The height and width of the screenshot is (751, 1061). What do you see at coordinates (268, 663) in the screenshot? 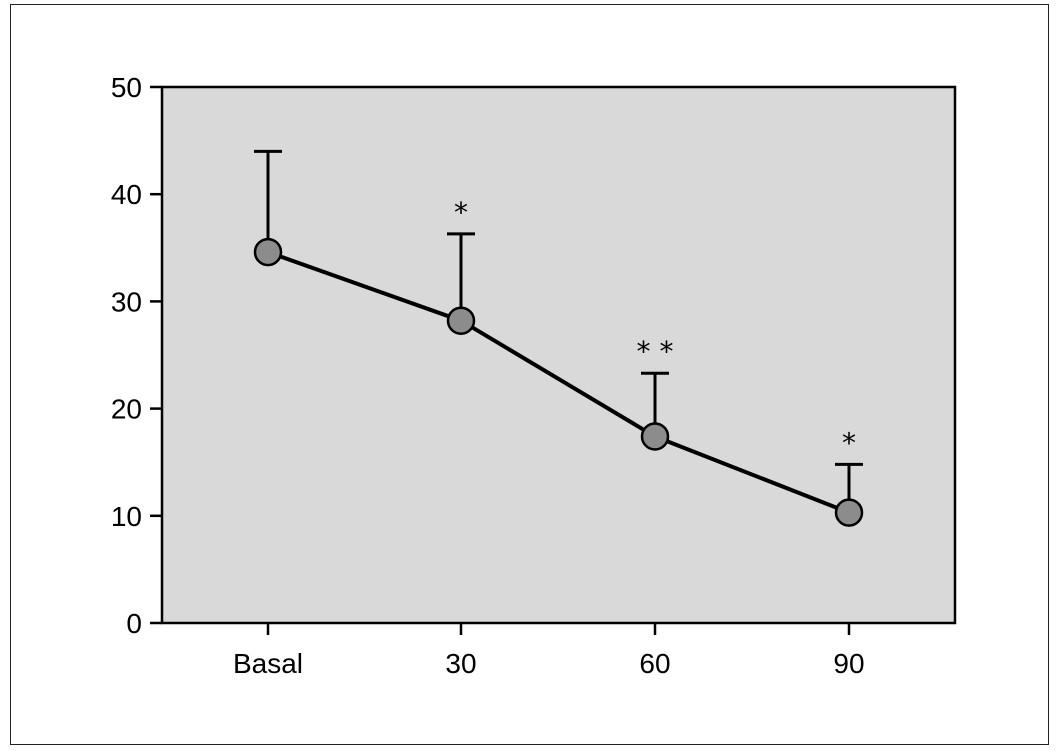
I see `x-tick-label: Basal` at bounding box center [268, 663].